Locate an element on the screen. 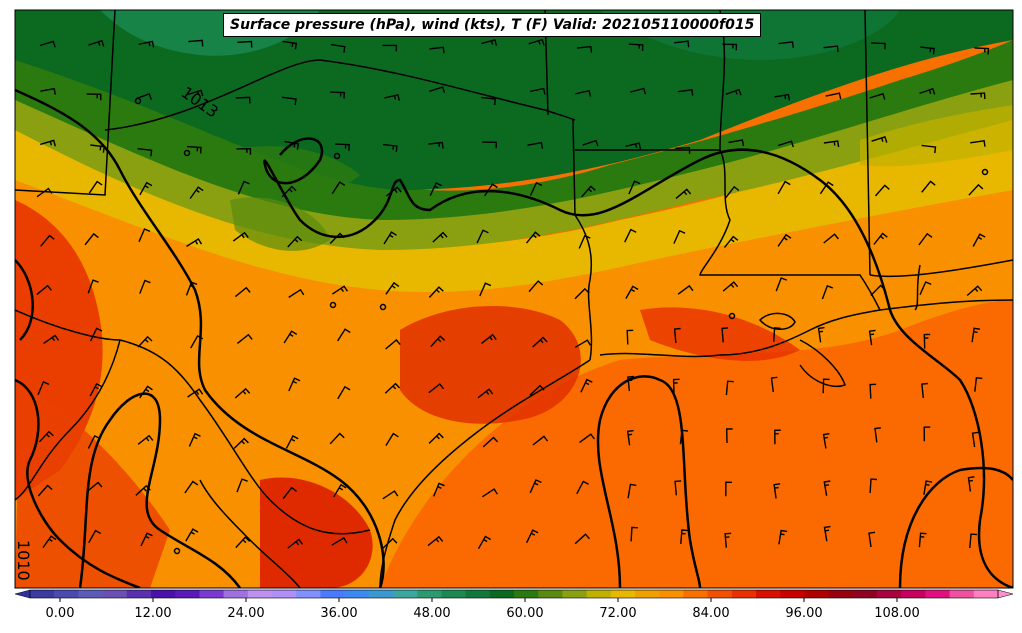 Image resolution: width=1022 pixels, height=633 pixels. colorbar-tick-label: 96.00 is located at coordinates (804, 613).